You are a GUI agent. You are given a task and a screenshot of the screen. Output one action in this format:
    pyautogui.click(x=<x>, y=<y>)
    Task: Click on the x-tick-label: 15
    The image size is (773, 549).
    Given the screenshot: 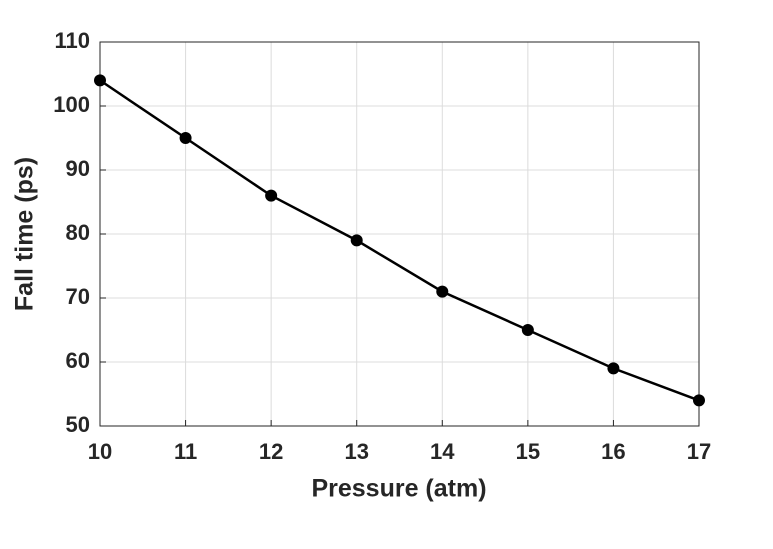 What is the action you would take?
    pyautogui.click(x=528, y=451)
    